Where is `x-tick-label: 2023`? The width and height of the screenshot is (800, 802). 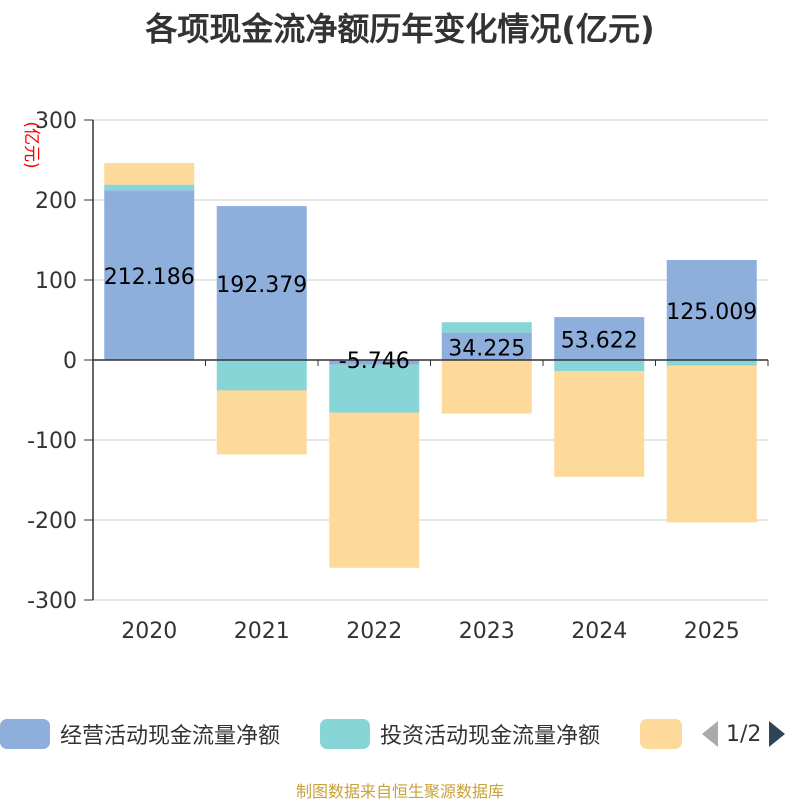
x-tick-label: 2023 is located at coordinates (487, 631).